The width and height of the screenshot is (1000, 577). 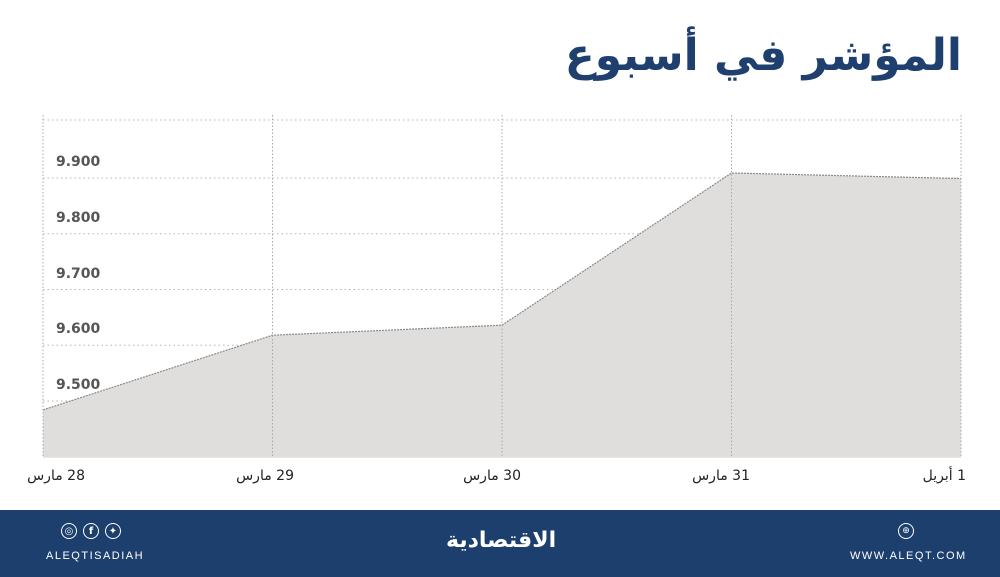 I want to click on globe-icon: ⊕, so click(x=906, y=531).